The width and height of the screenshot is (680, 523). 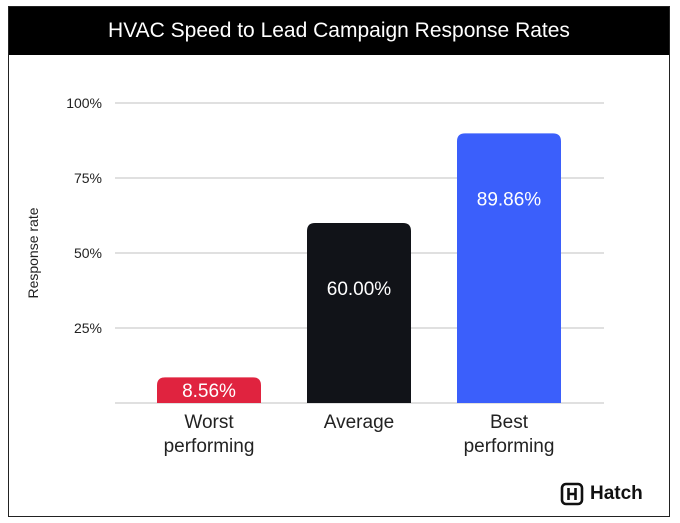 What do you see at coordinates (88, 253) in the screenshot?
I see `y-tick-label: 50%` at bounding box center [88, 253].